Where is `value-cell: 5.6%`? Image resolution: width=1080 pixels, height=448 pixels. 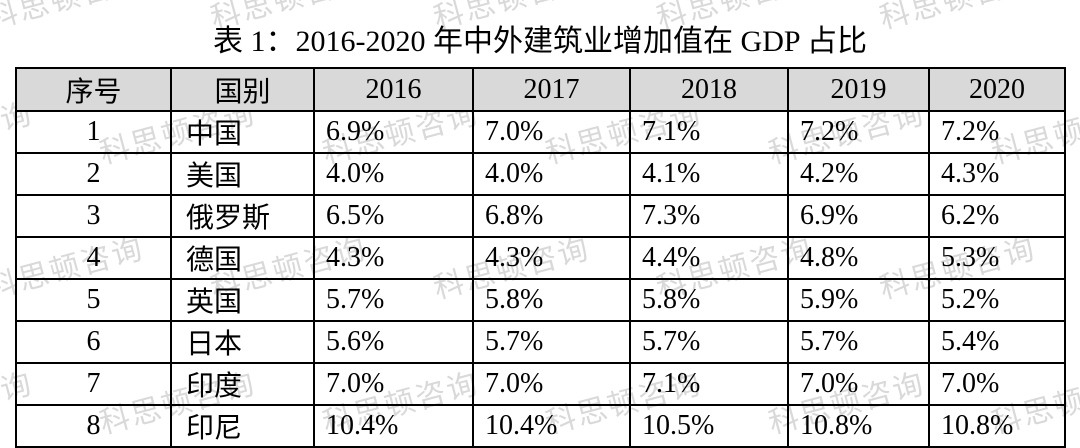 value-cell: 5.6% is located at coordinates (393, 342).